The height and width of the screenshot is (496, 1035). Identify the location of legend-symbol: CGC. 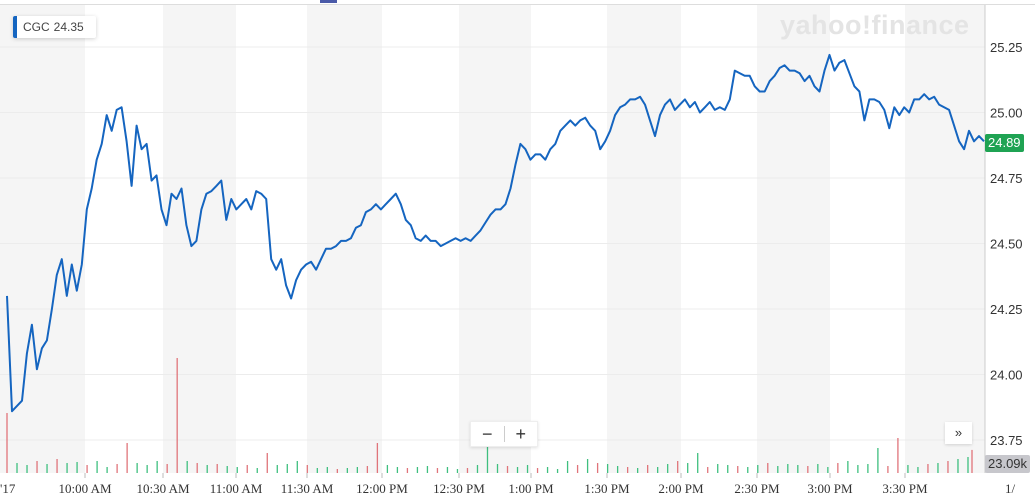
(36, 27).